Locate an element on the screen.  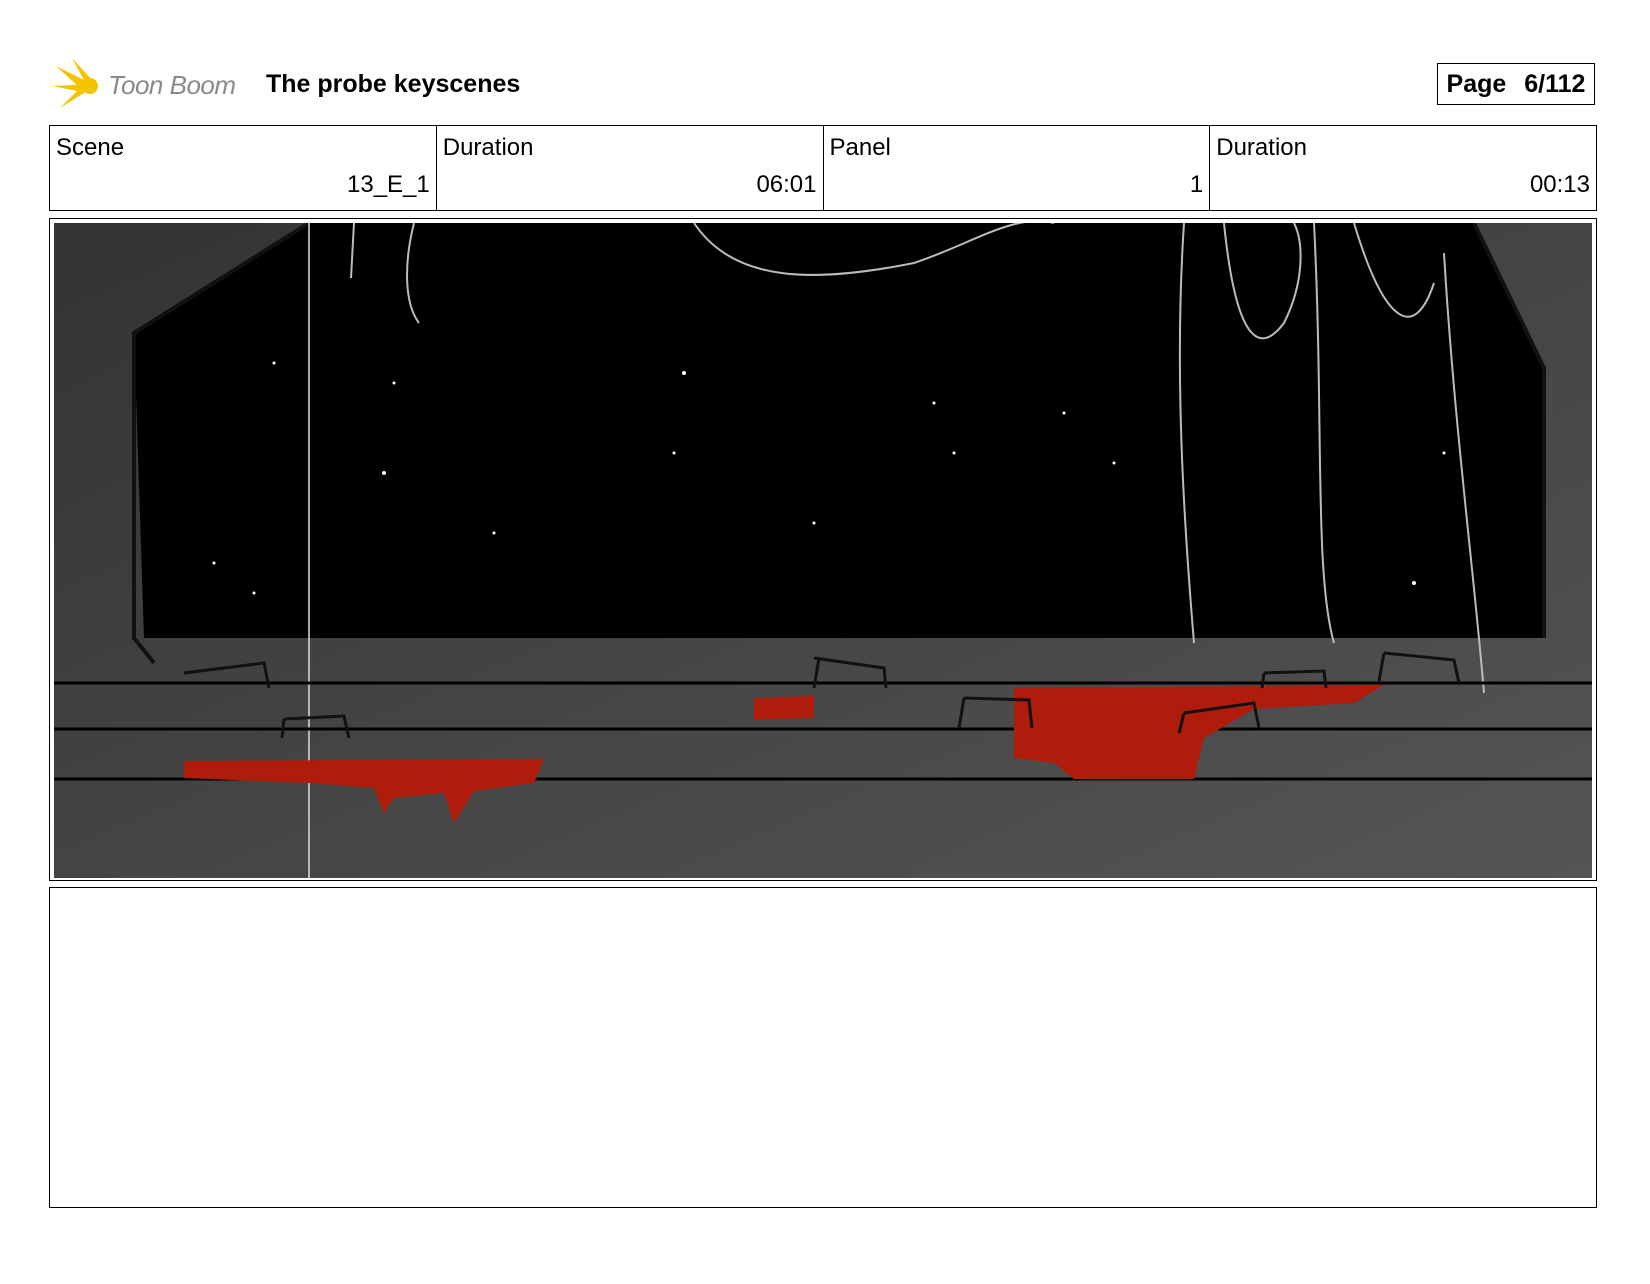
document-title: The probe keyscenes is located at coordinates (393, 84).